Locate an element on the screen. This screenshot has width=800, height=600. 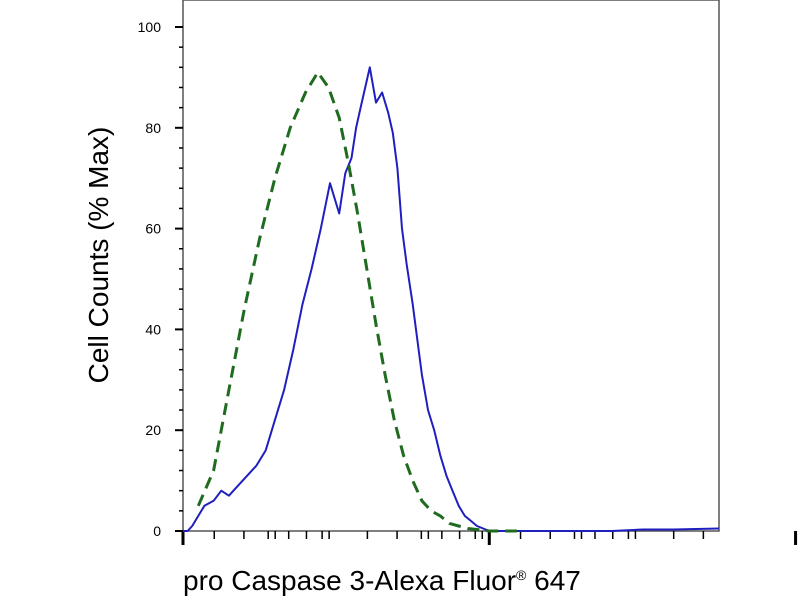
y-tick-label: 20 is located at coordinates (153, 430).